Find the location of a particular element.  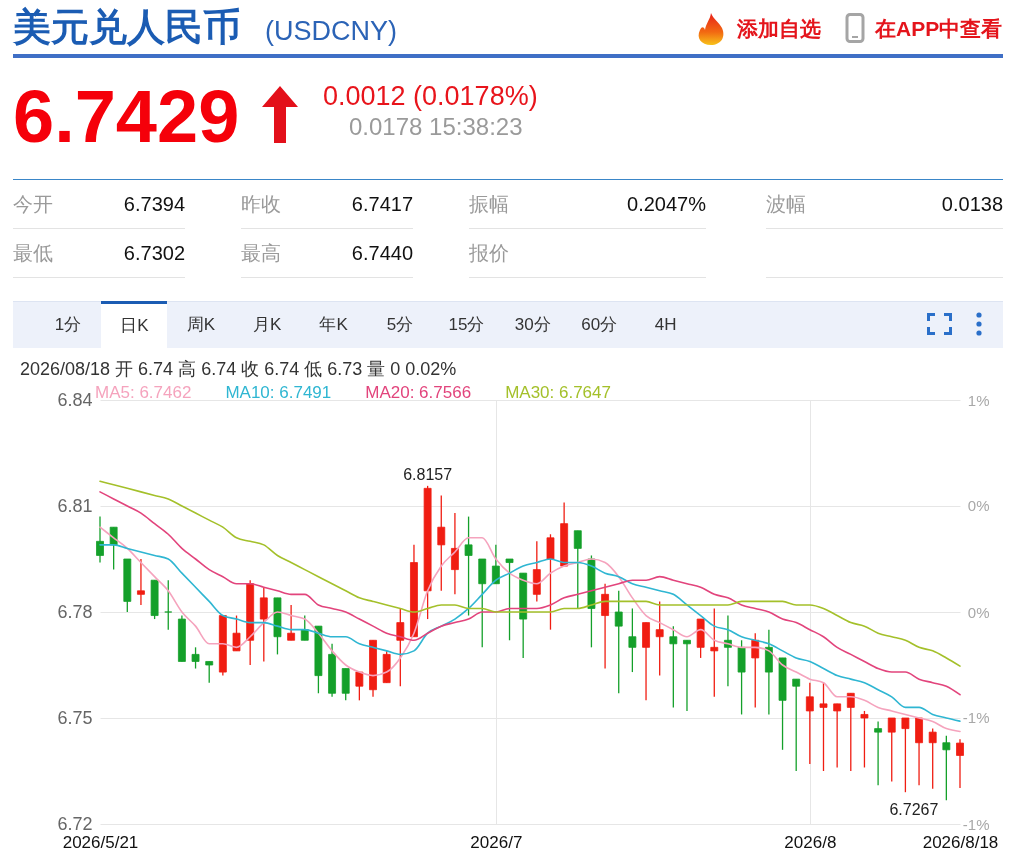

text: 今开 is located at coordinates (33, 204).